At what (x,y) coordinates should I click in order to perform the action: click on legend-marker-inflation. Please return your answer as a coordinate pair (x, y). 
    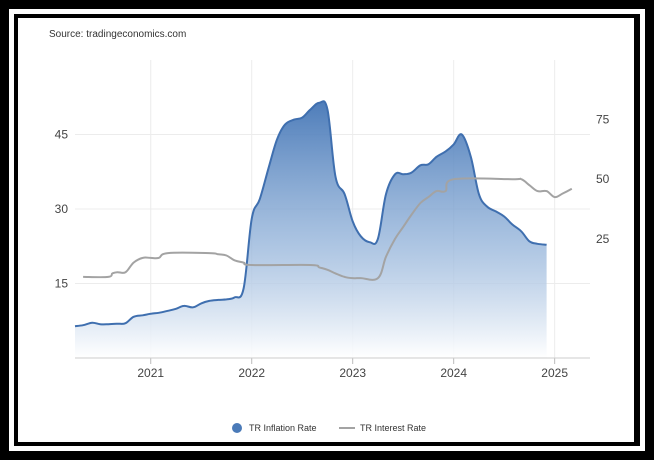
    Looking at the image, I should click on (237, 428).